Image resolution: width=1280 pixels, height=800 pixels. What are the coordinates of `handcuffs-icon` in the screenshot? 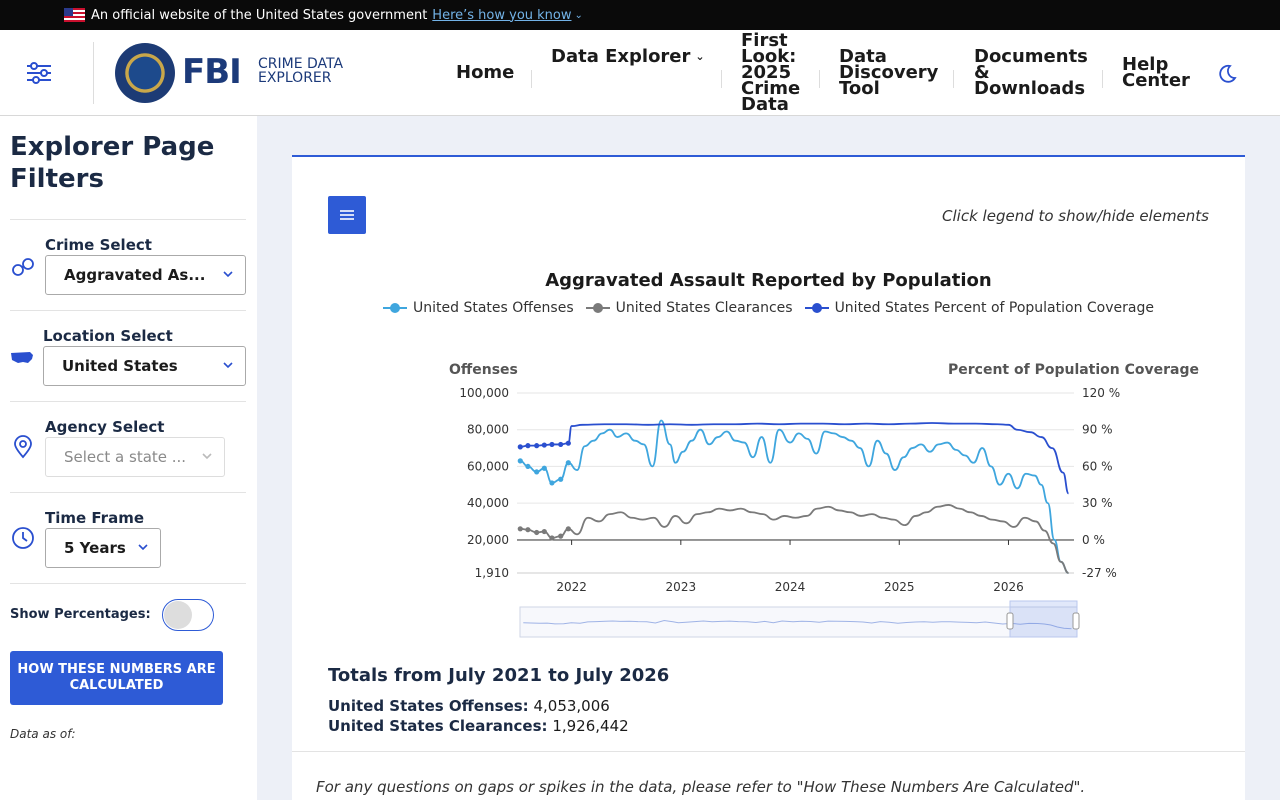 It's located at (23, 267).